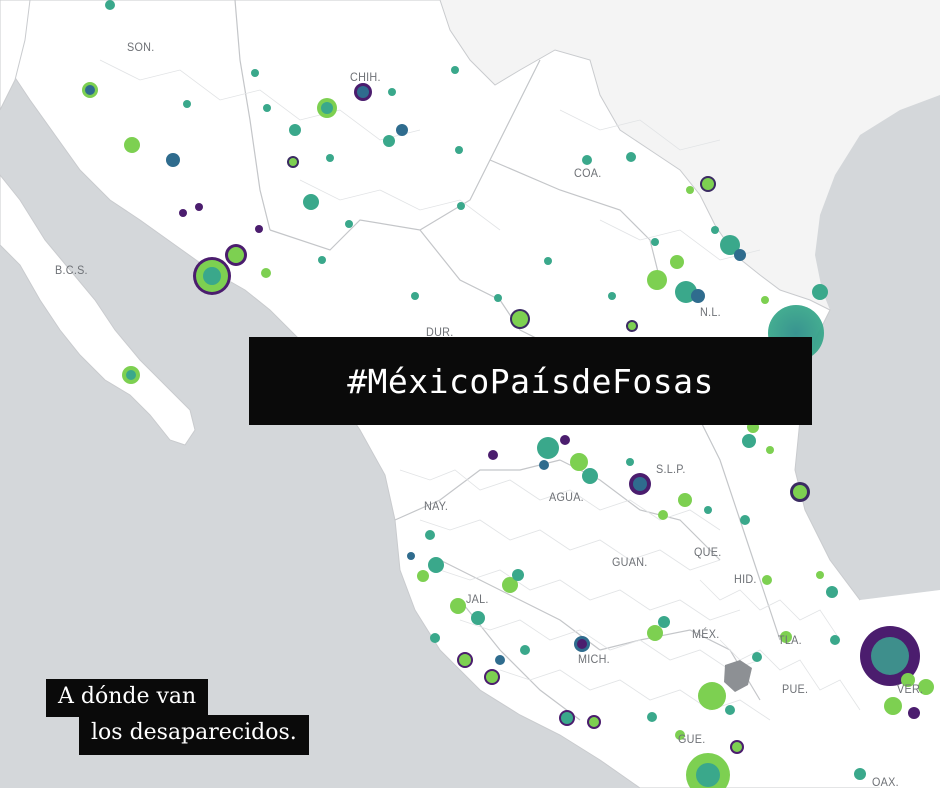  I want to click on state-label-mich: MICH., so click(594, 659).